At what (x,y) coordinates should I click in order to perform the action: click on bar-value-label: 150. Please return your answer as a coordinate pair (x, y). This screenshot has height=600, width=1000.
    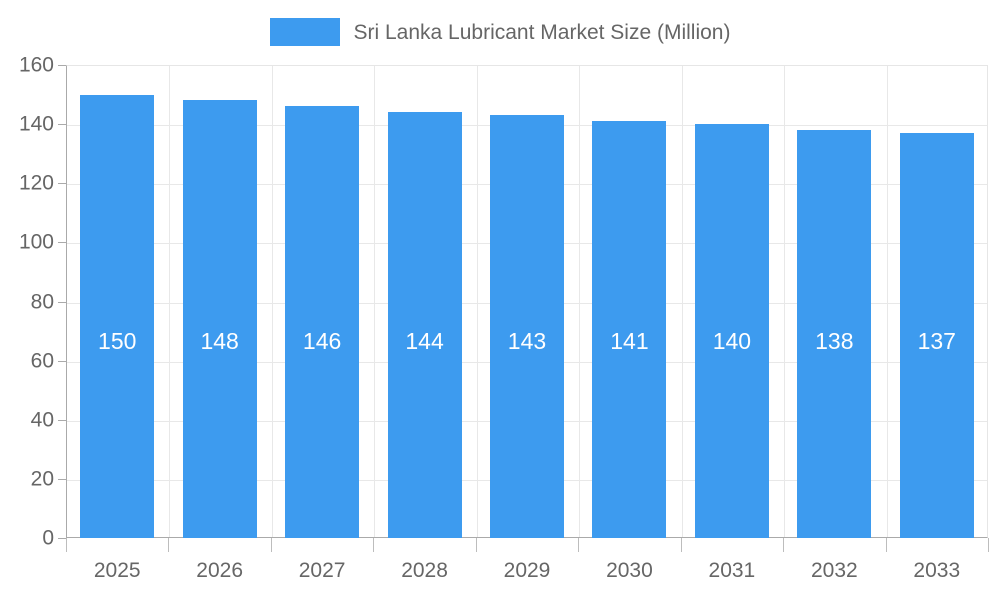
    Looking at the image, I should click on (117, 341).